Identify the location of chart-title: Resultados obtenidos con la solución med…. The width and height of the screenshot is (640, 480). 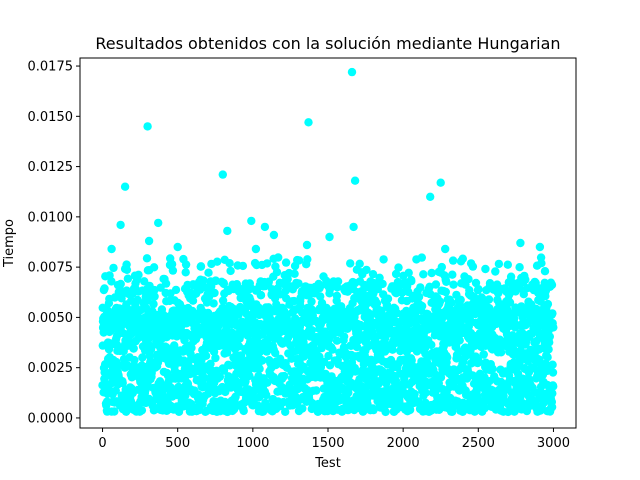
(327, 43).